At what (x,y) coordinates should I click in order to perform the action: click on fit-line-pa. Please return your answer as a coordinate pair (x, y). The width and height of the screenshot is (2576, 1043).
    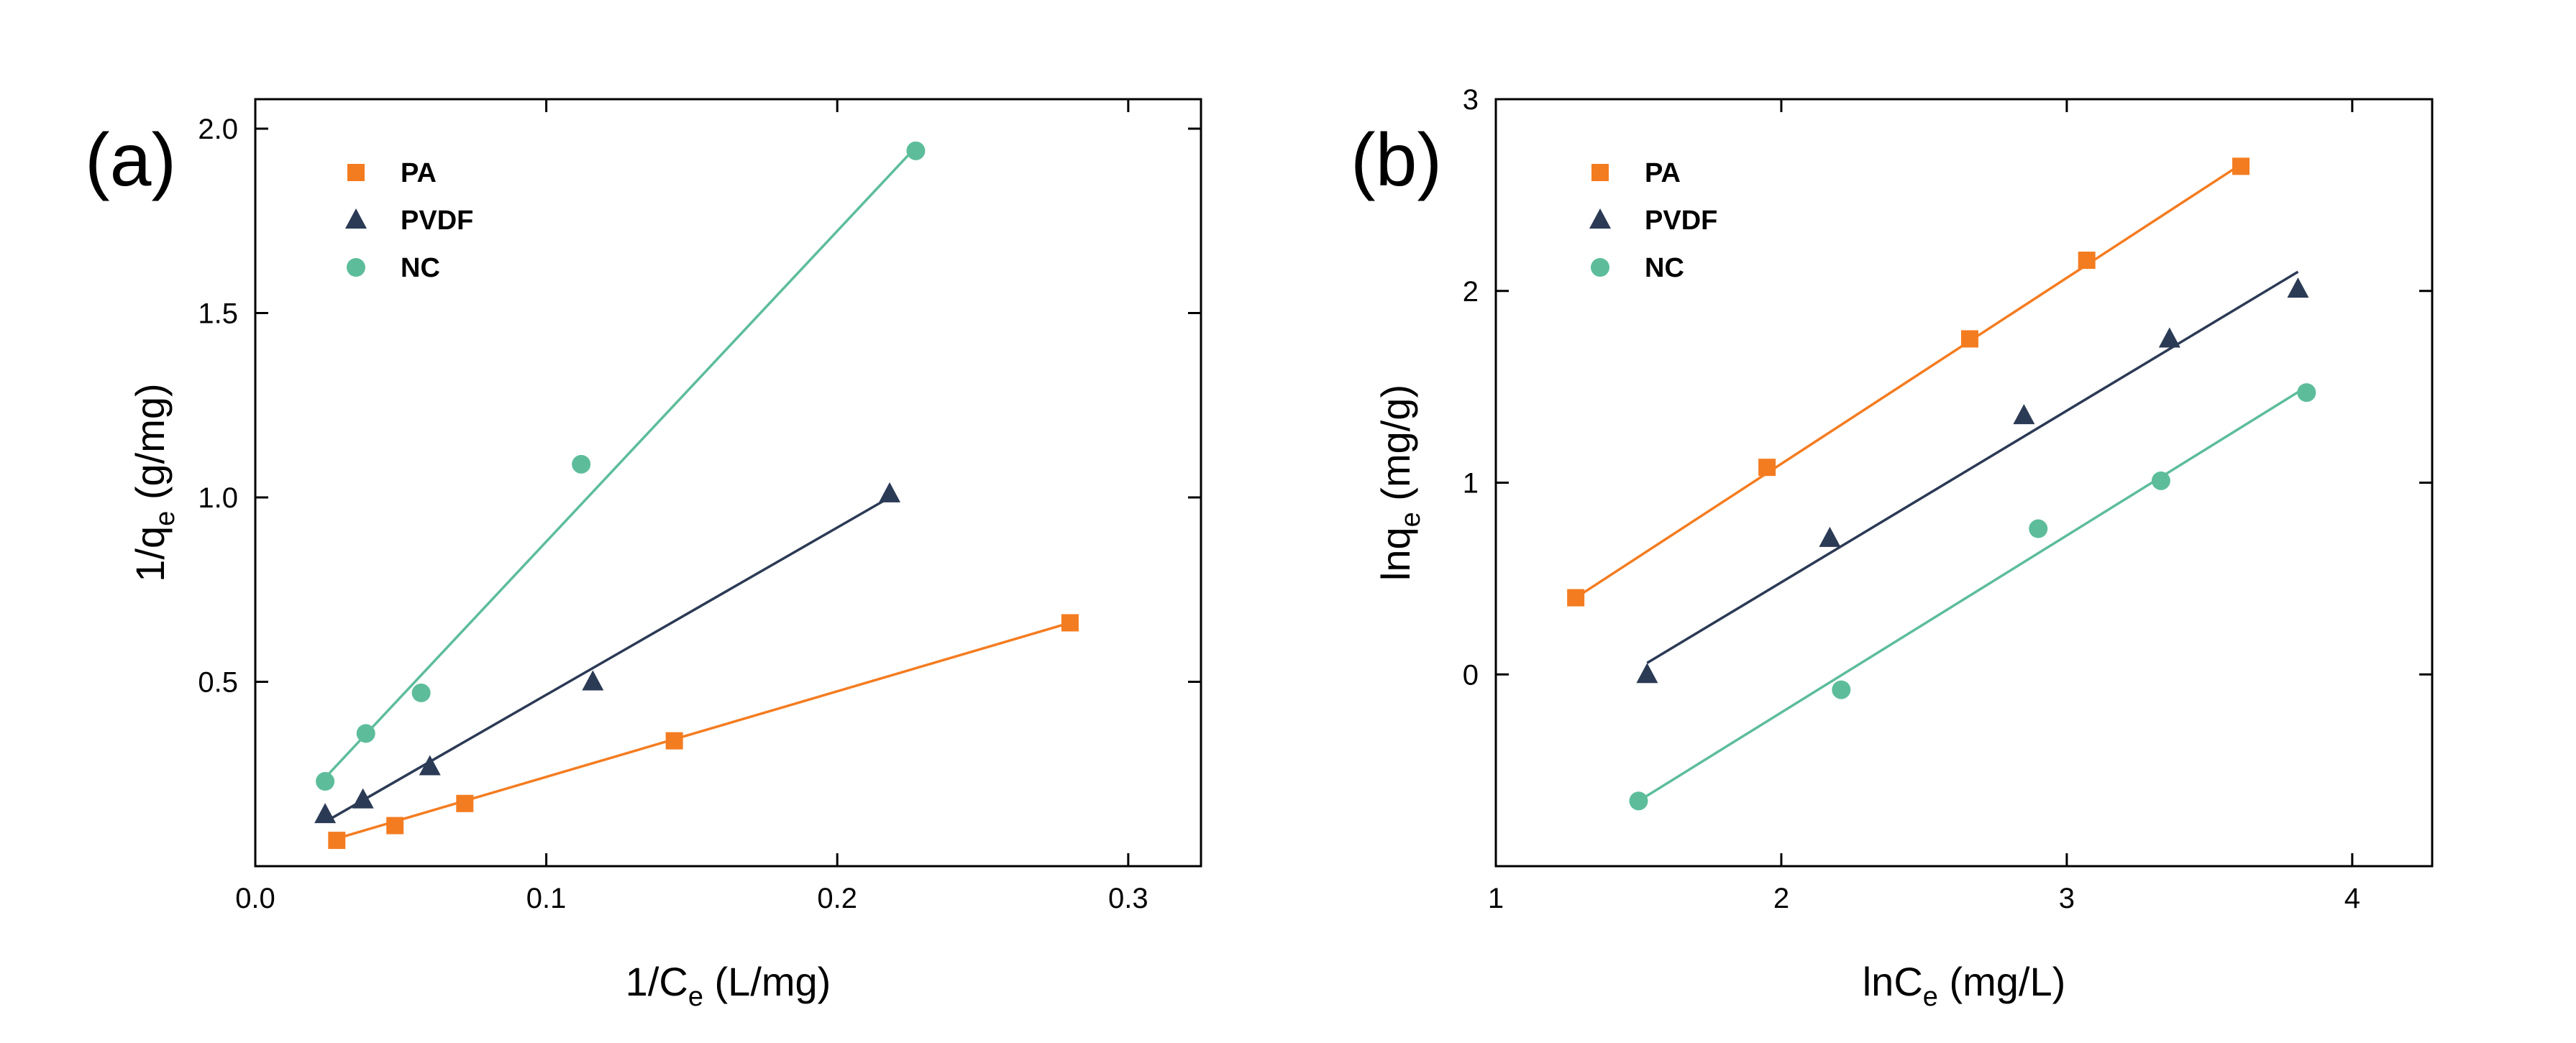
    Looking at the image, I should click on (1908, 381).